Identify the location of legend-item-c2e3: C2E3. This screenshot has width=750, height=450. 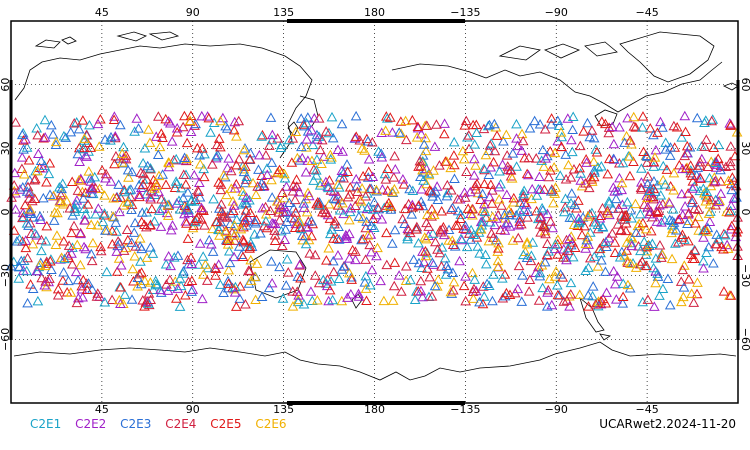
(136, 424).